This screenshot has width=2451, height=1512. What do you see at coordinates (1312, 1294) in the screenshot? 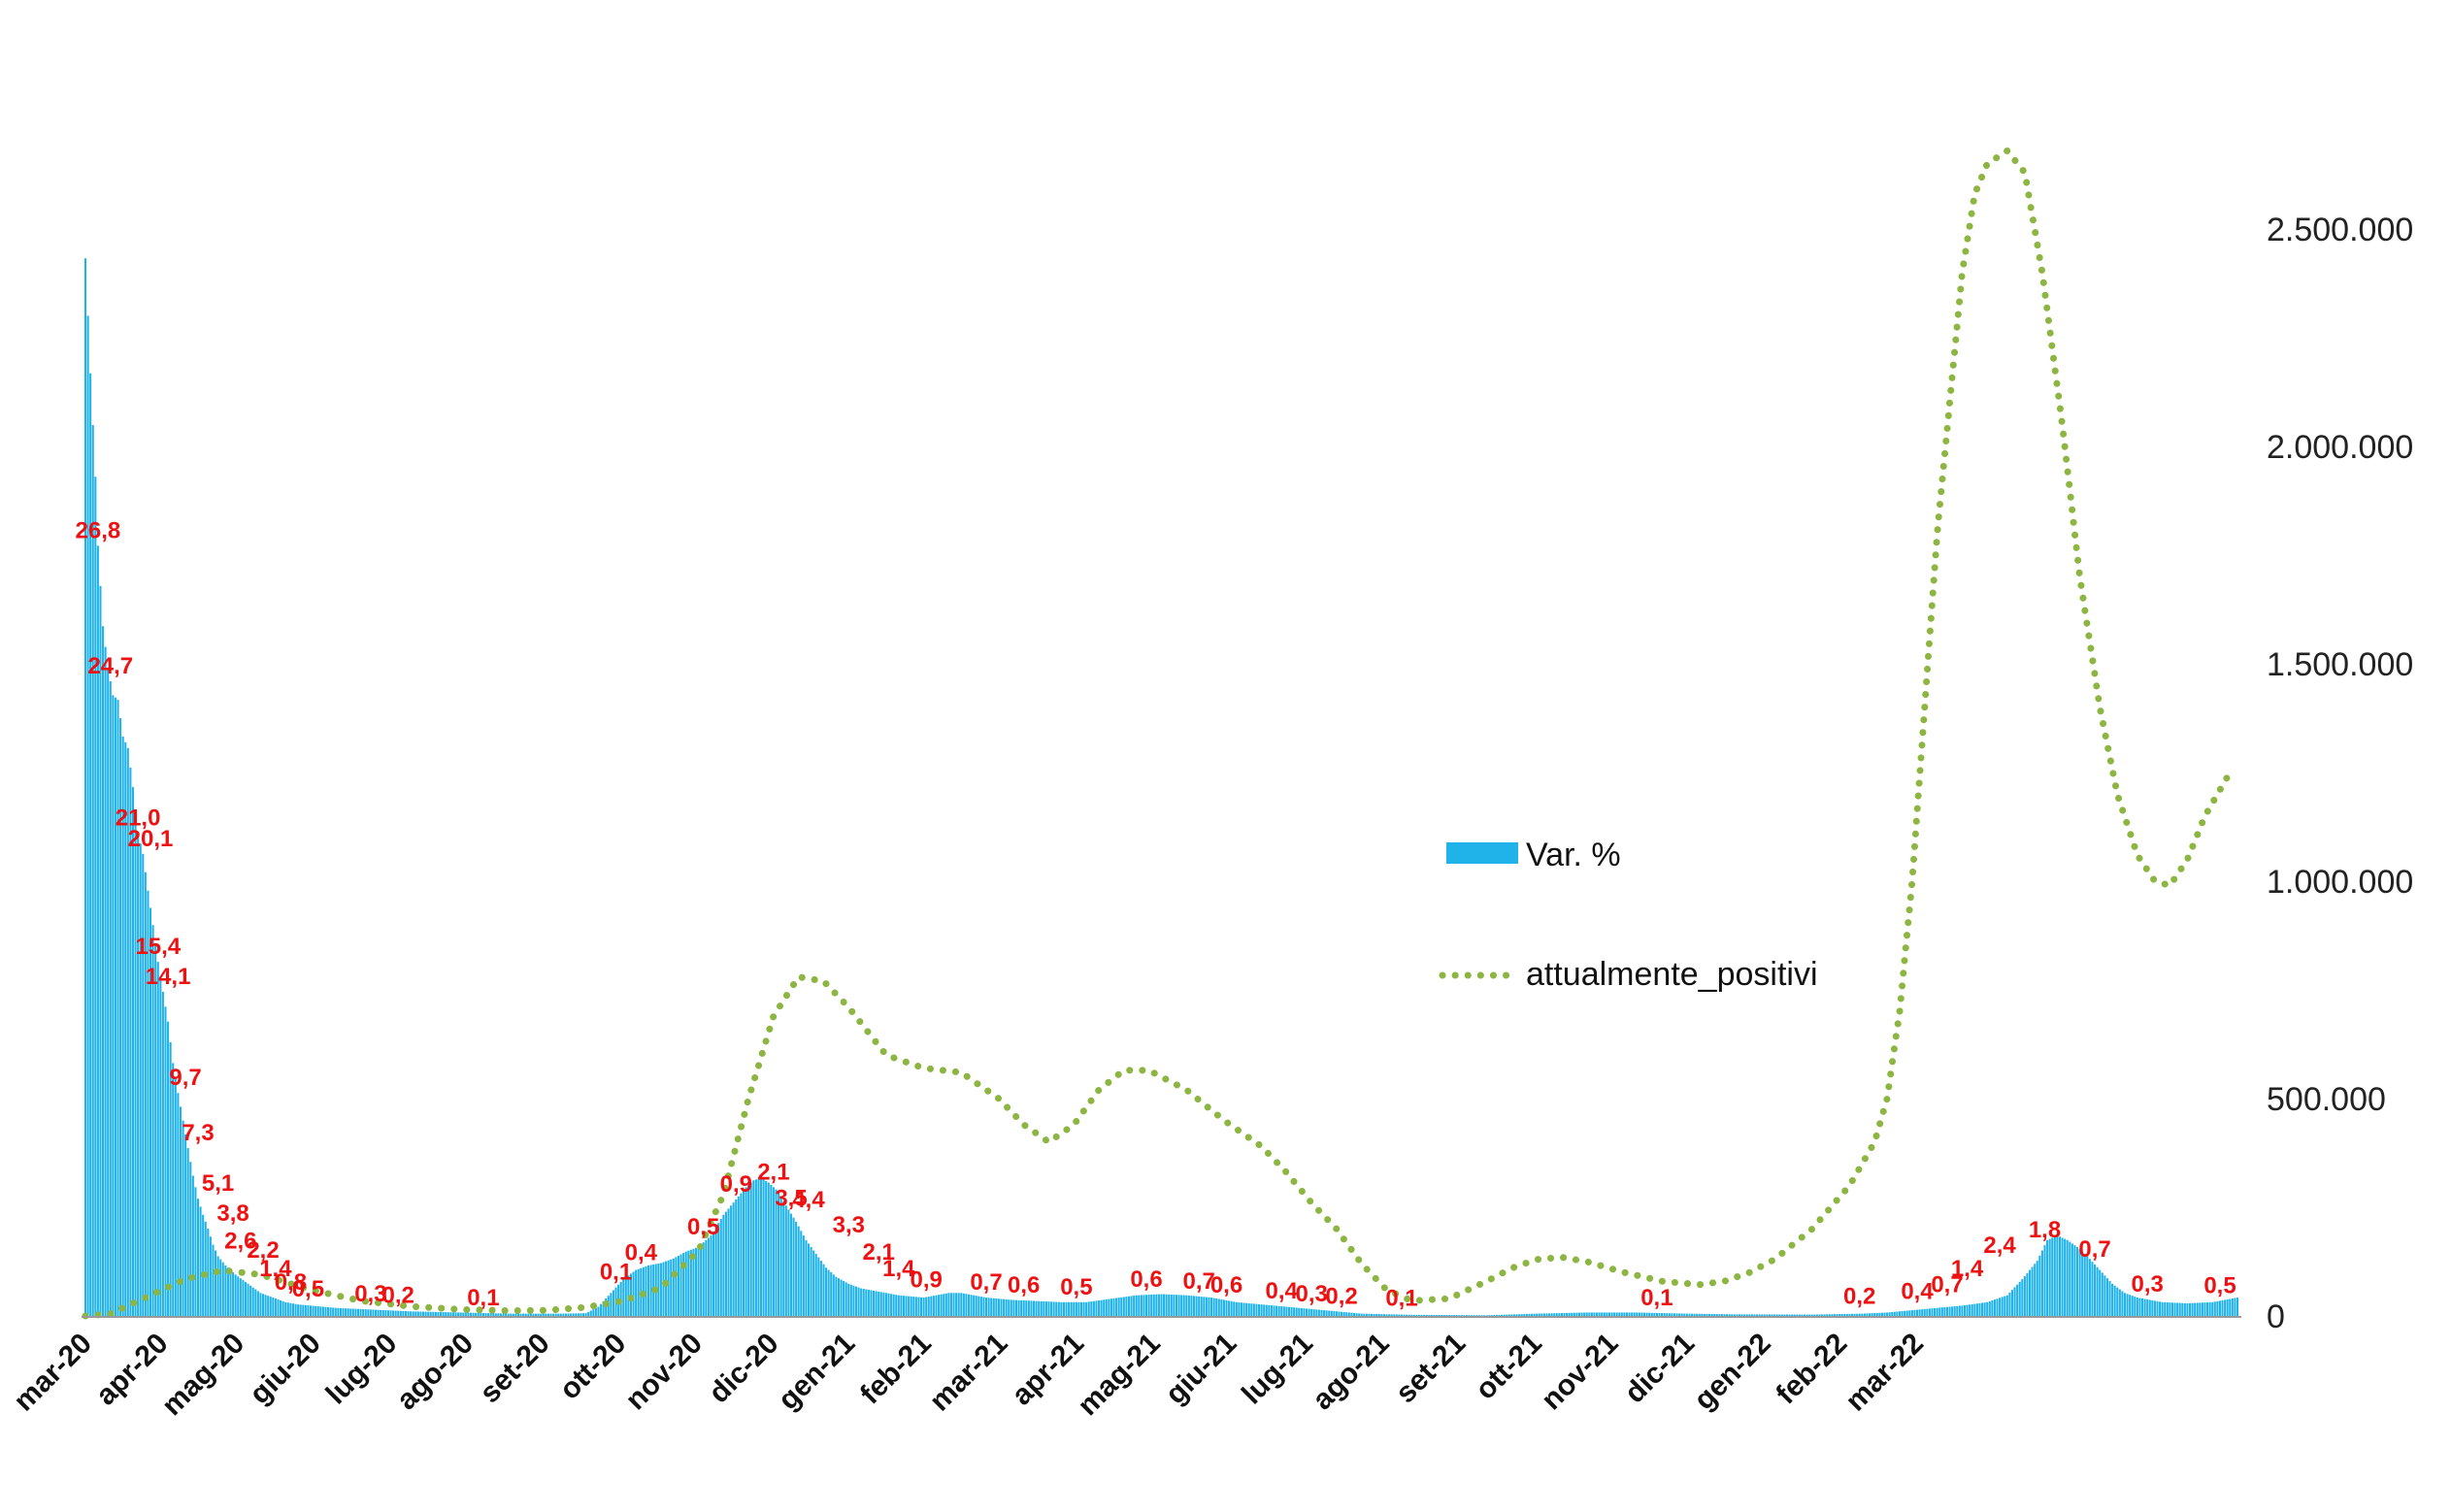
I see `data-label: 0,3` at bounding box center [1312, 1294].